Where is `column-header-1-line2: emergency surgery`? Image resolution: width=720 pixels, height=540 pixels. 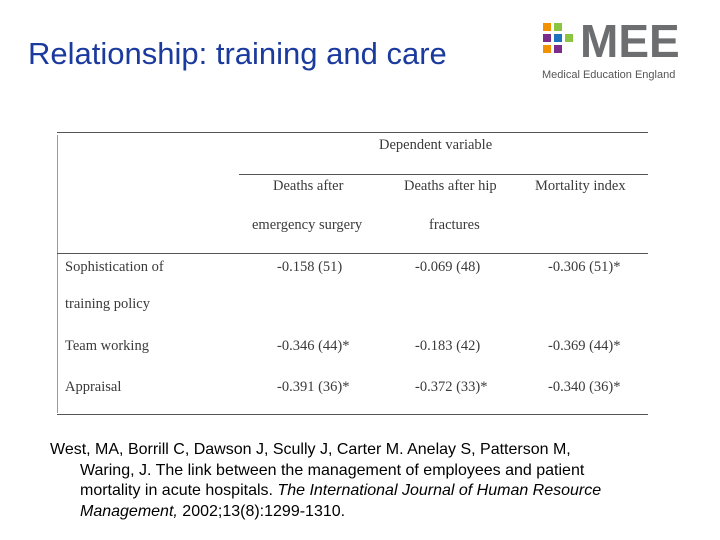
column-header-1-line2: emergency surgery is located at coordinates (307, 225).